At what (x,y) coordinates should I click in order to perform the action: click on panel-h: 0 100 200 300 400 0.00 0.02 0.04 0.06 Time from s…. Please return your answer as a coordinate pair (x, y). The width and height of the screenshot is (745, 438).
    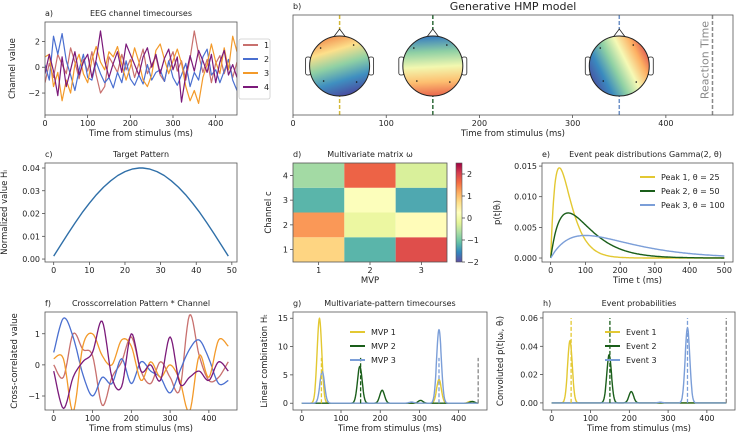
    Looking at the image, I should click on (616, 366).